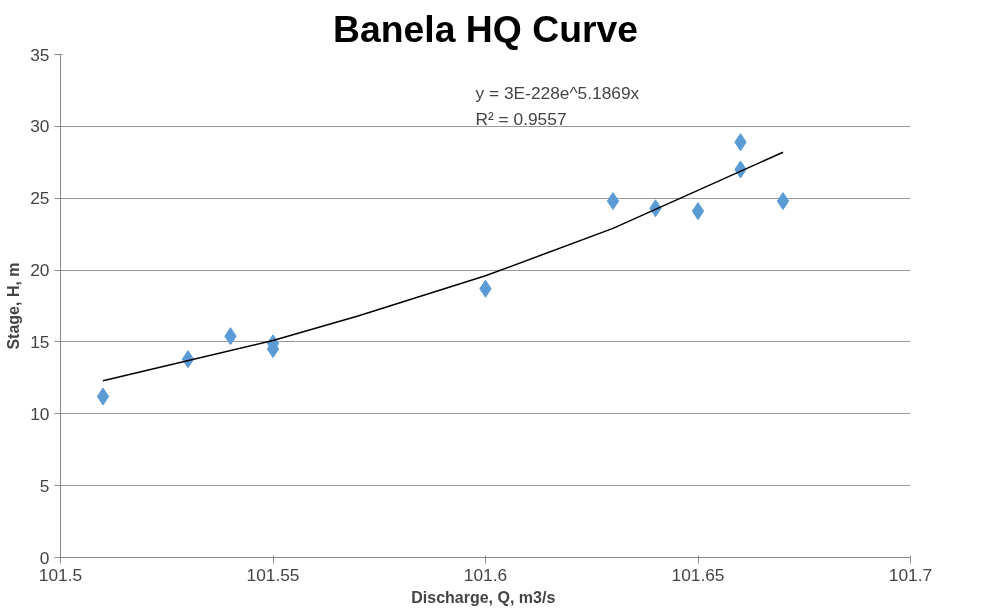  Describe the element at coordinates (40, 341) in the screenshot. I see `y-tick-label: 15` at that location.